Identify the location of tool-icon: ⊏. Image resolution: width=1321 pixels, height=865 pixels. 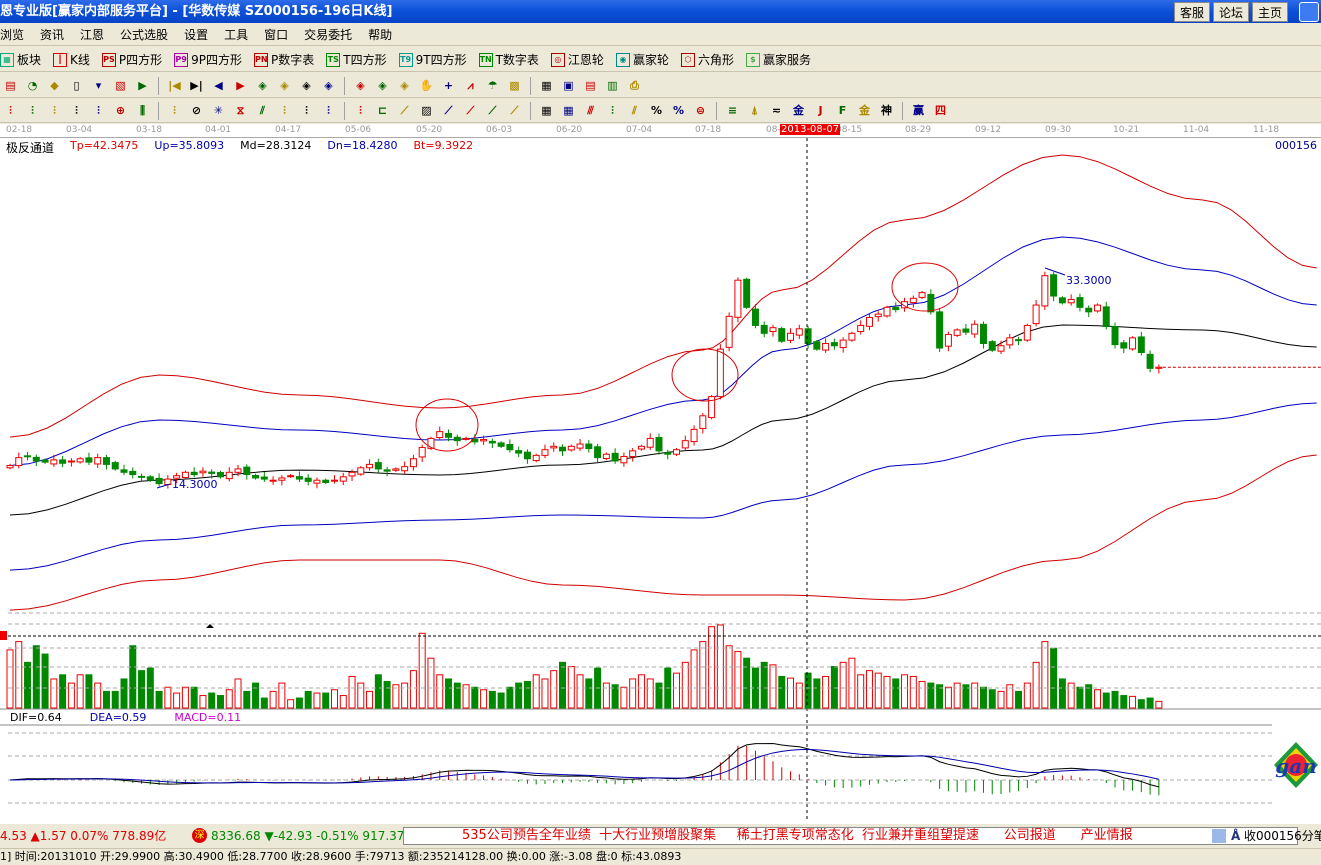
(382, 110).